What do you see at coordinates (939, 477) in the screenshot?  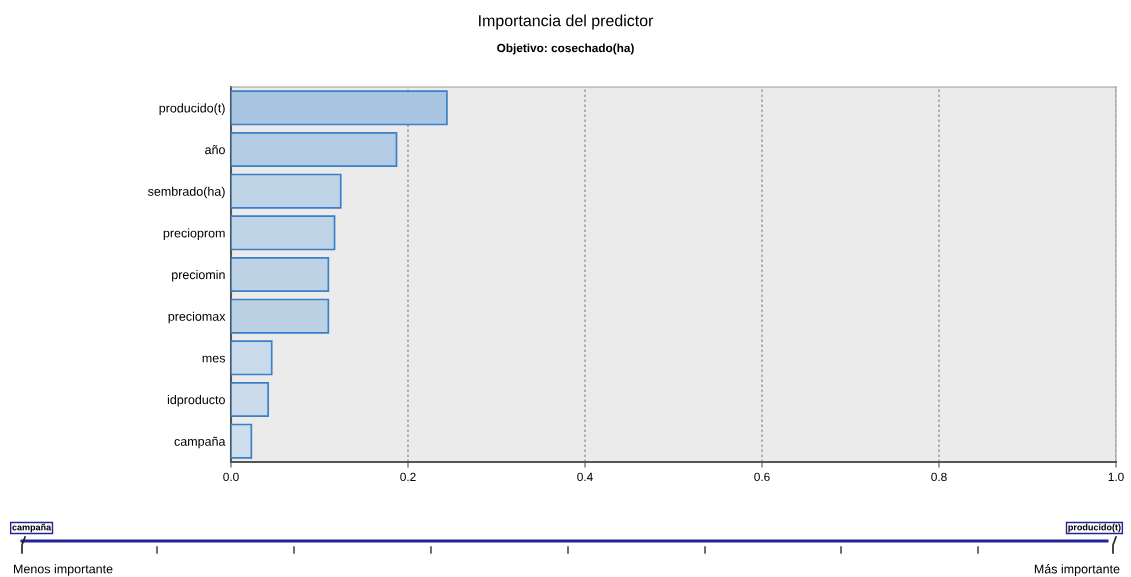 I see `x-tick-label: 0.8` at bounding box center [939, 477].